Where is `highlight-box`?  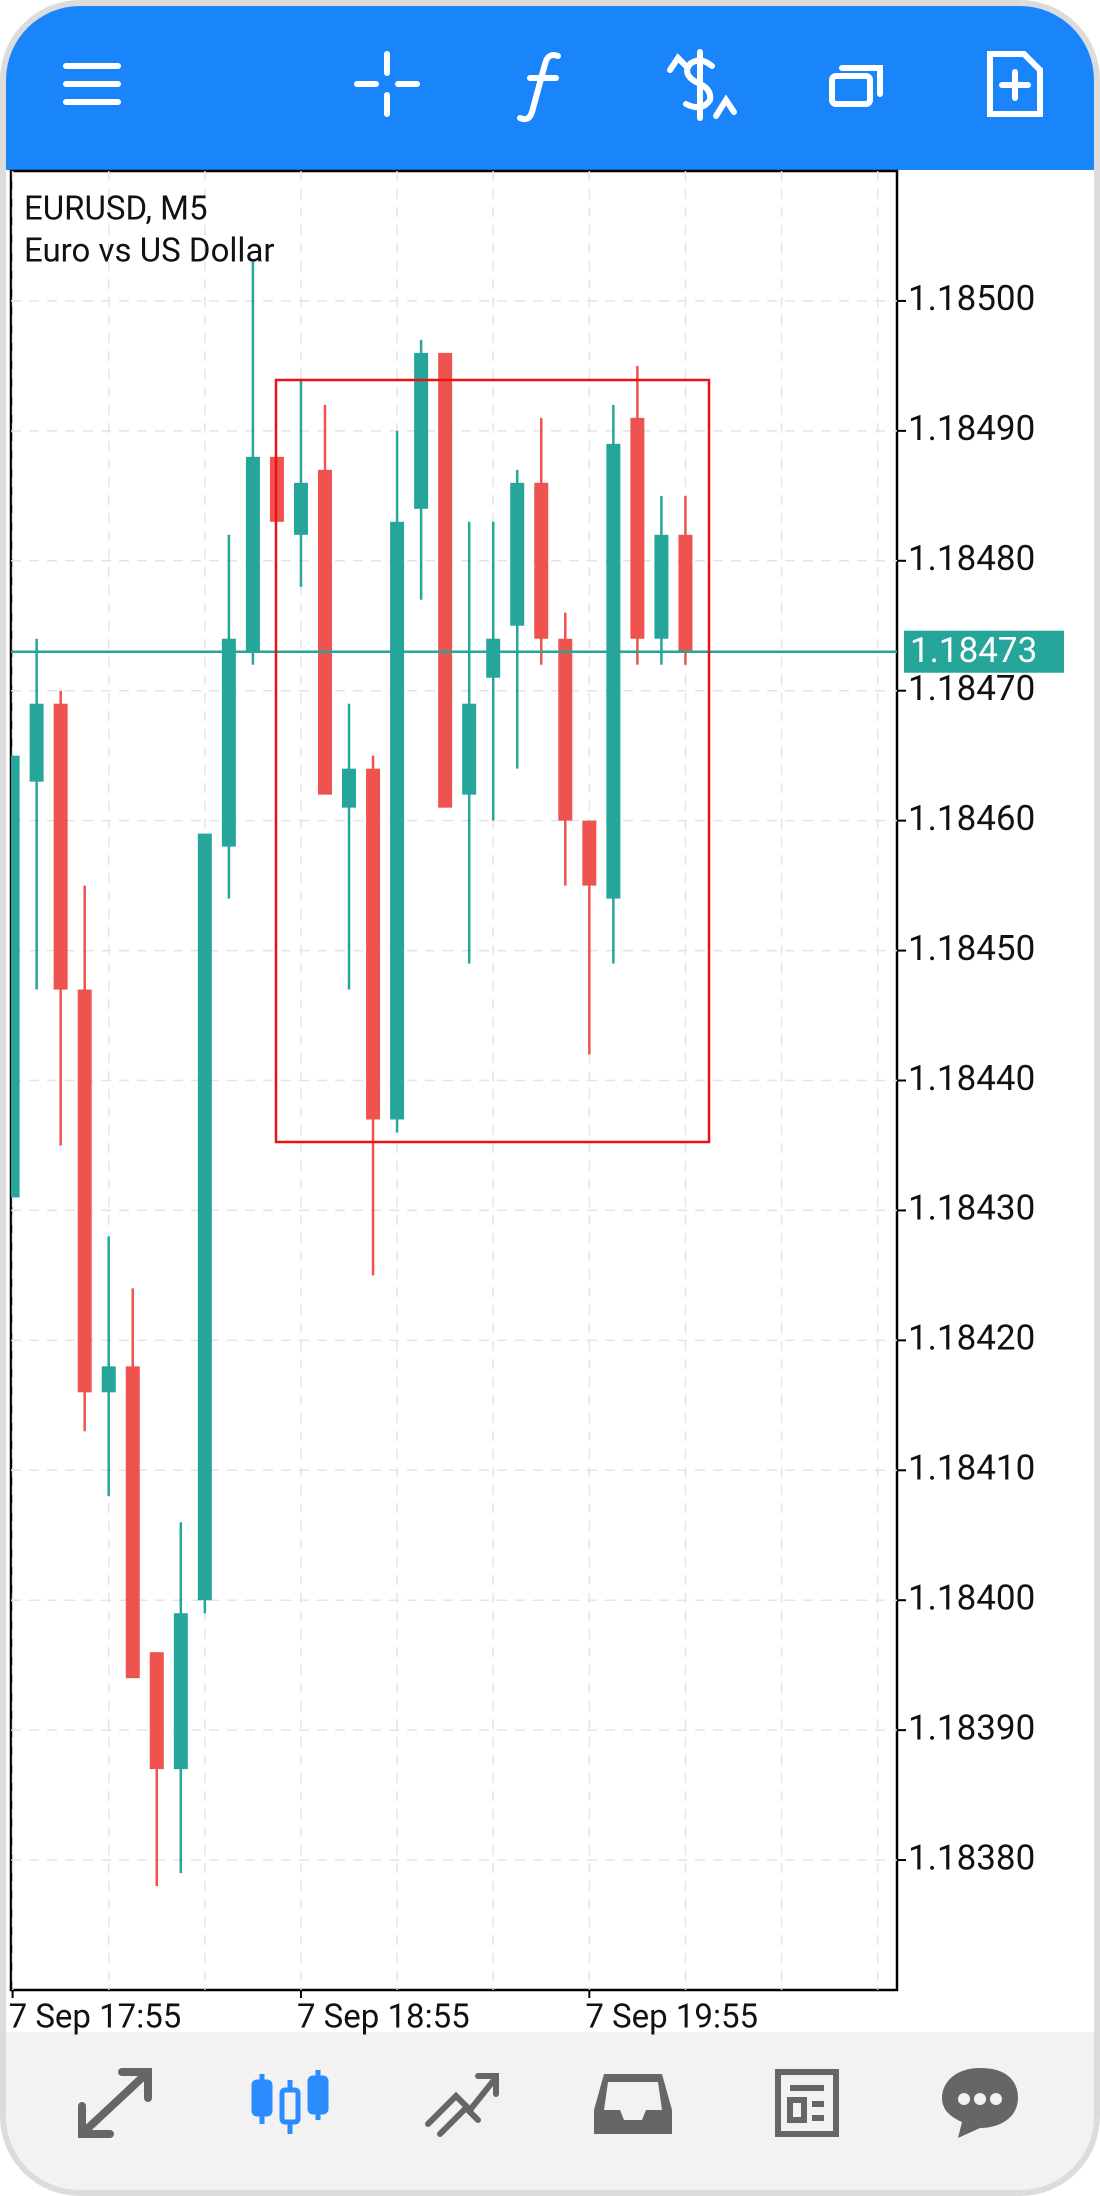
highlight-box is located at coordinates (492, 761).